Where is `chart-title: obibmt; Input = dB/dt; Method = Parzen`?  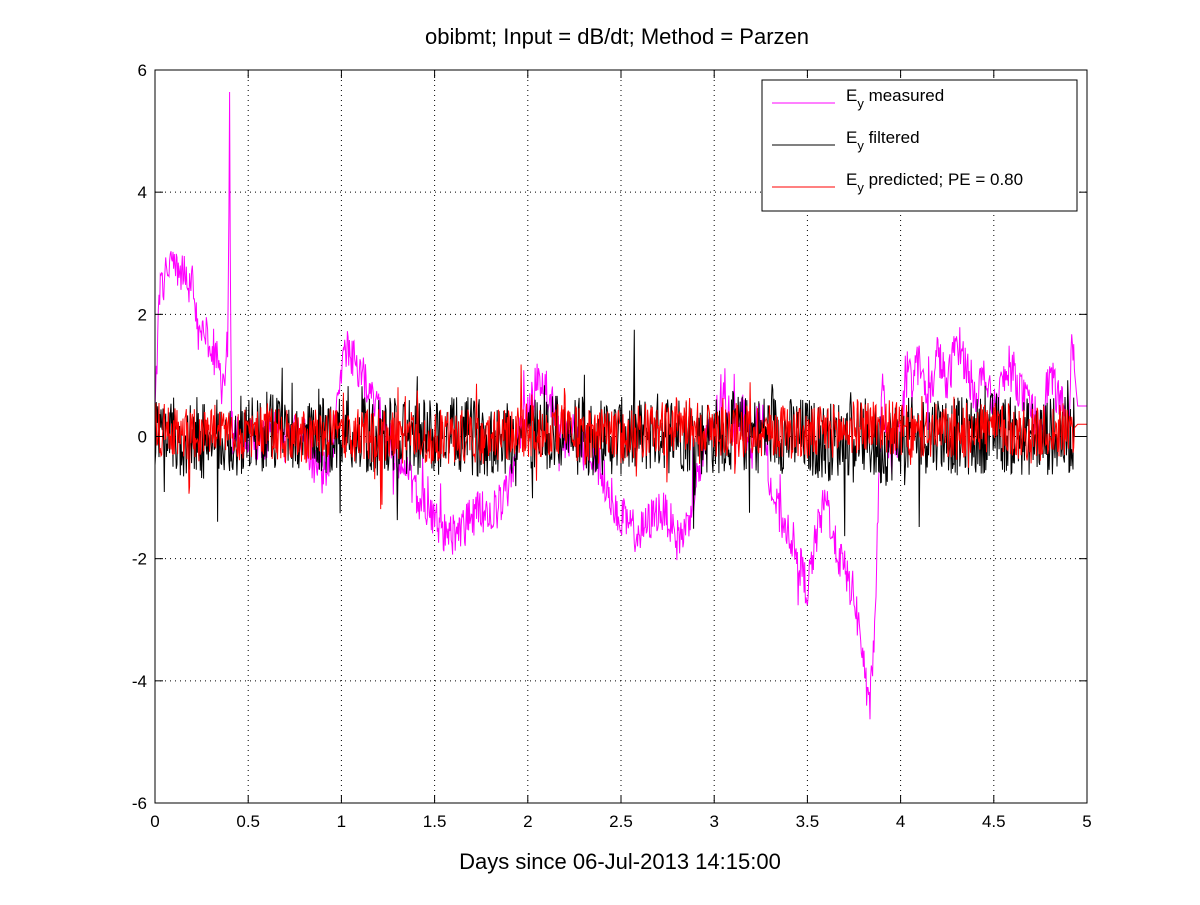
chart-title: obibmt; Input = dB/dt; Method = Parzen is located at coordinates (617, 36).